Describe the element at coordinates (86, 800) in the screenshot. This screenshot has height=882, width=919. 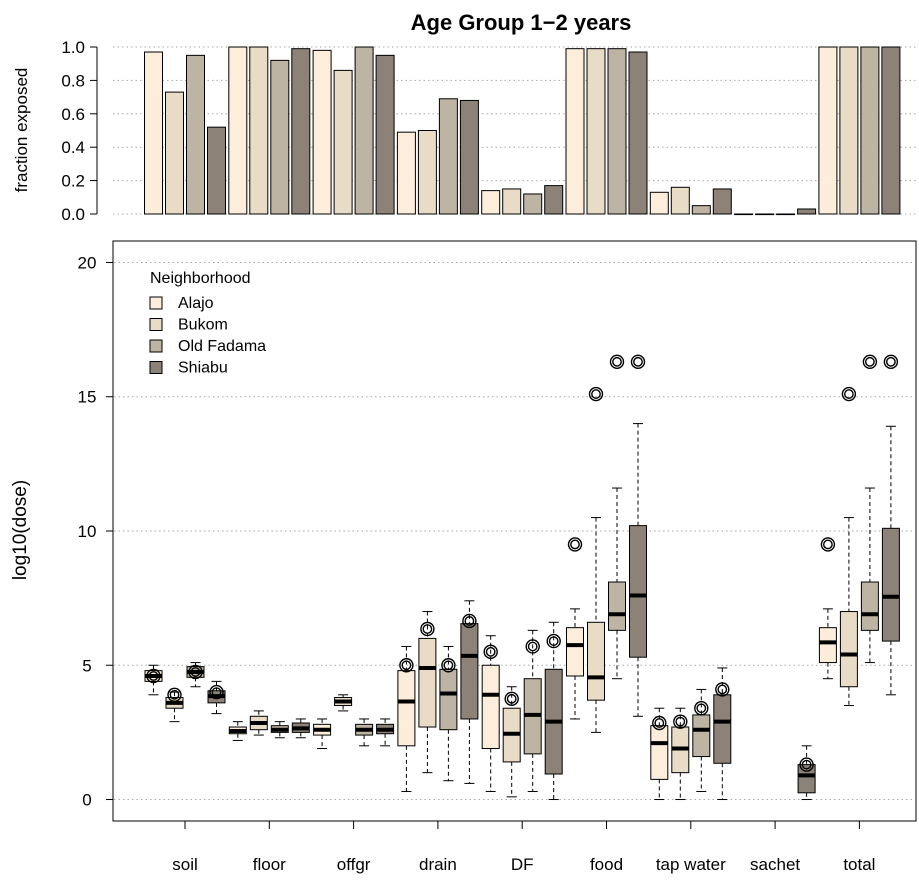
I see `bottom-y-tick-label: 0` at that location.